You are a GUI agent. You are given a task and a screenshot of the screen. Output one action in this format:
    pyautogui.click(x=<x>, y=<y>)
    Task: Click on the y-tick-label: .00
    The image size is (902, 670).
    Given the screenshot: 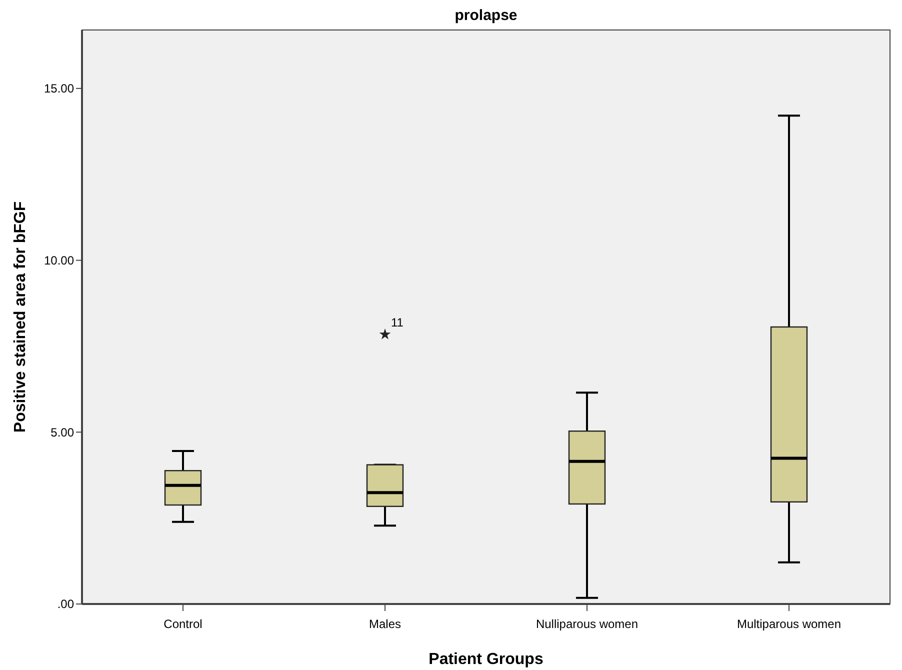 What is the action you would take?
    pyautogui.click(x=65, y=604)
    